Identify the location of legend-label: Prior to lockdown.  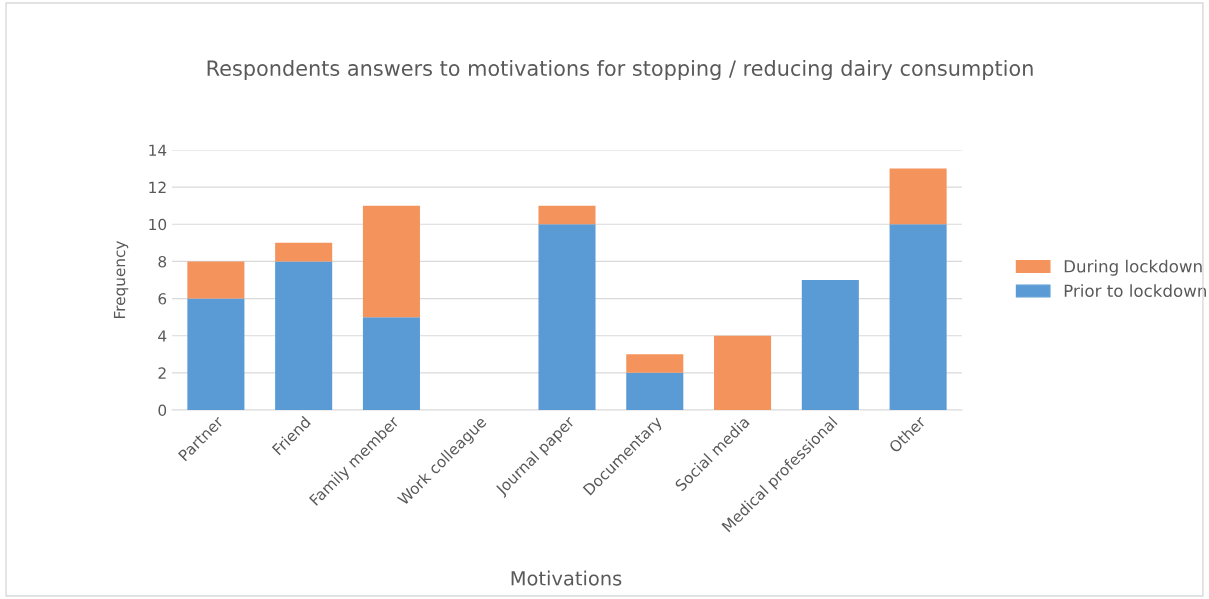
(1135, 291).